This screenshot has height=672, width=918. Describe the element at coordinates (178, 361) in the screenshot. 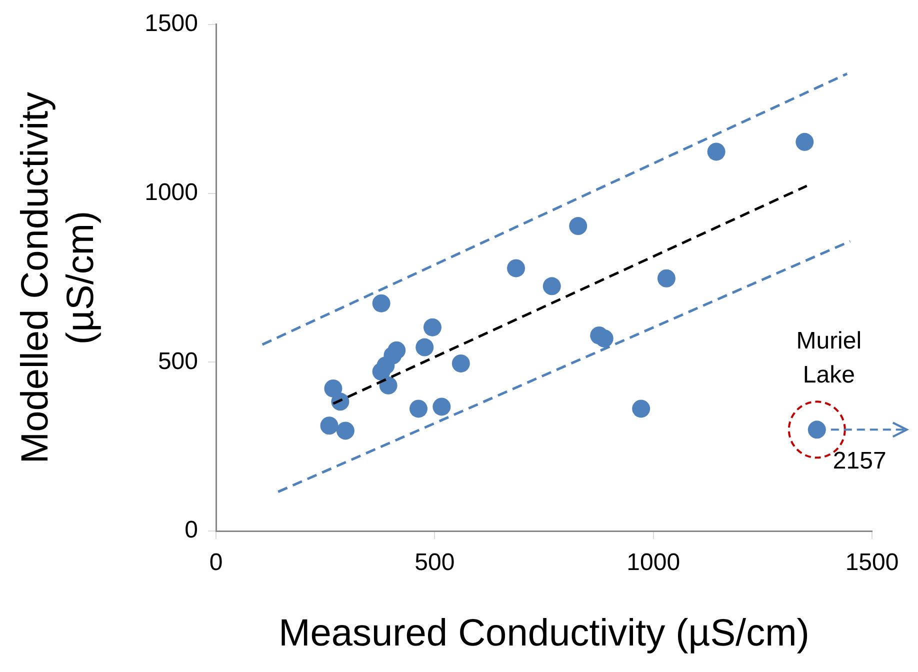

I see `y-tick-label: 500` at that location.